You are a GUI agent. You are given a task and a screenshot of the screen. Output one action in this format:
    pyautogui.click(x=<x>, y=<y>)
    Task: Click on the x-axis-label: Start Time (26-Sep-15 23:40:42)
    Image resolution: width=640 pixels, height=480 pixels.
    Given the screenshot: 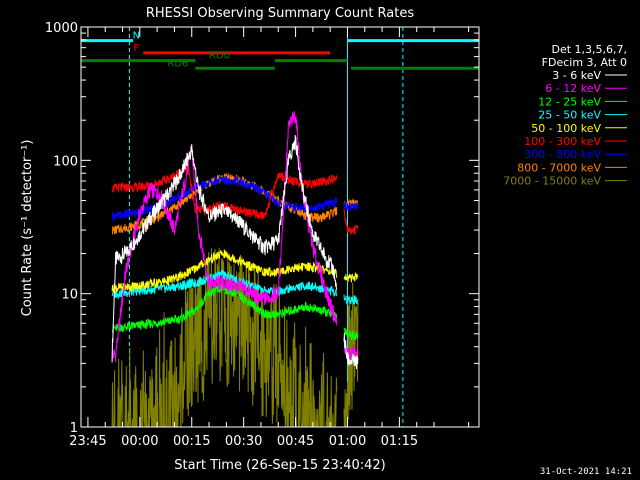 What is the action you would take?
    pyautogui.click(x=279, y=465)
    